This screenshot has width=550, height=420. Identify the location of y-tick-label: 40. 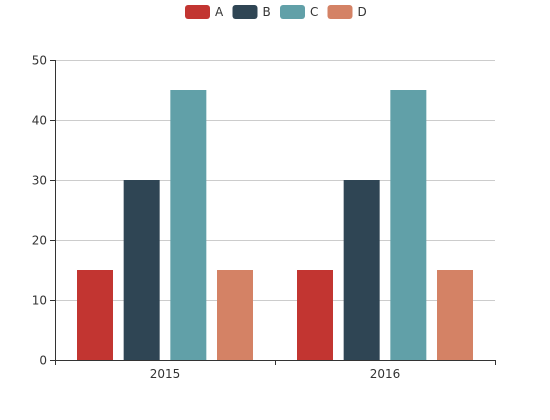
(39, 121).